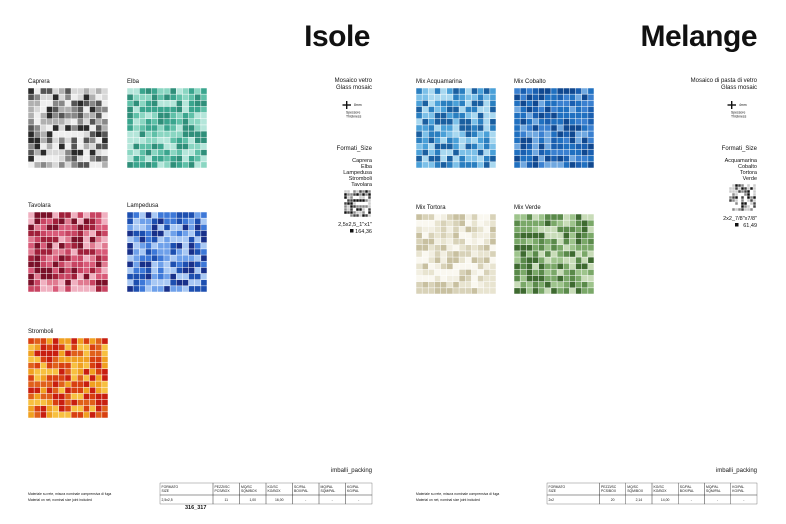  I want to click on swatch-label: Mix Tortora, so click(431, 208).